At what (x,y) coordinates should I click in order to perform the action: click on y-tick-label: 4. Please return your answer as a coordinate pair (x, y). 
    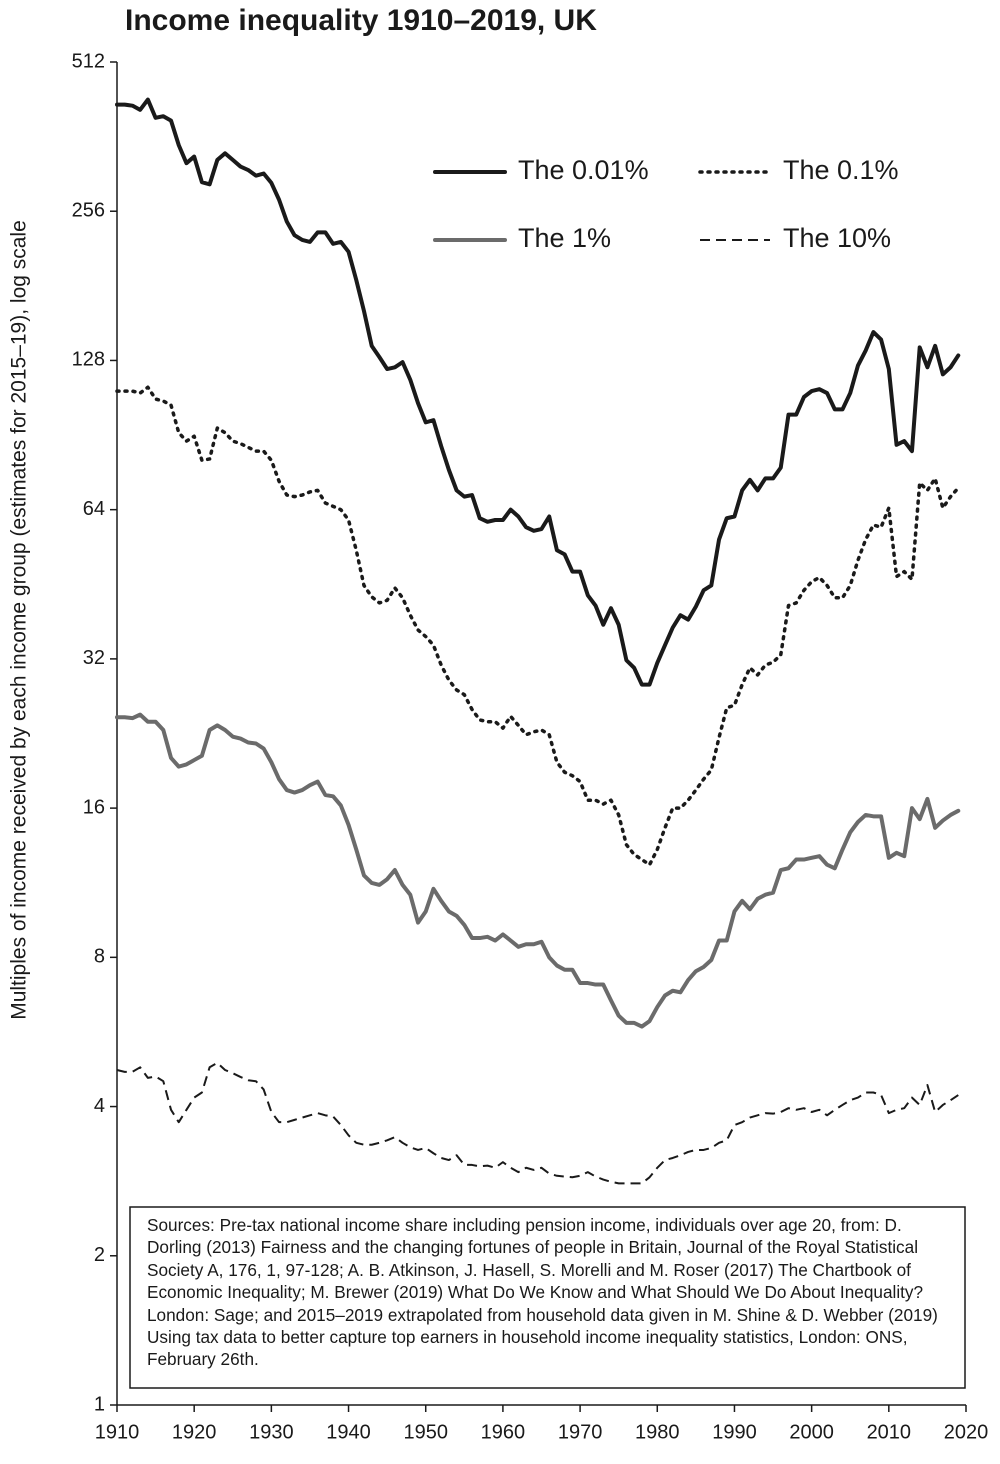
    Looking at the image, I should click on (99, 1106).